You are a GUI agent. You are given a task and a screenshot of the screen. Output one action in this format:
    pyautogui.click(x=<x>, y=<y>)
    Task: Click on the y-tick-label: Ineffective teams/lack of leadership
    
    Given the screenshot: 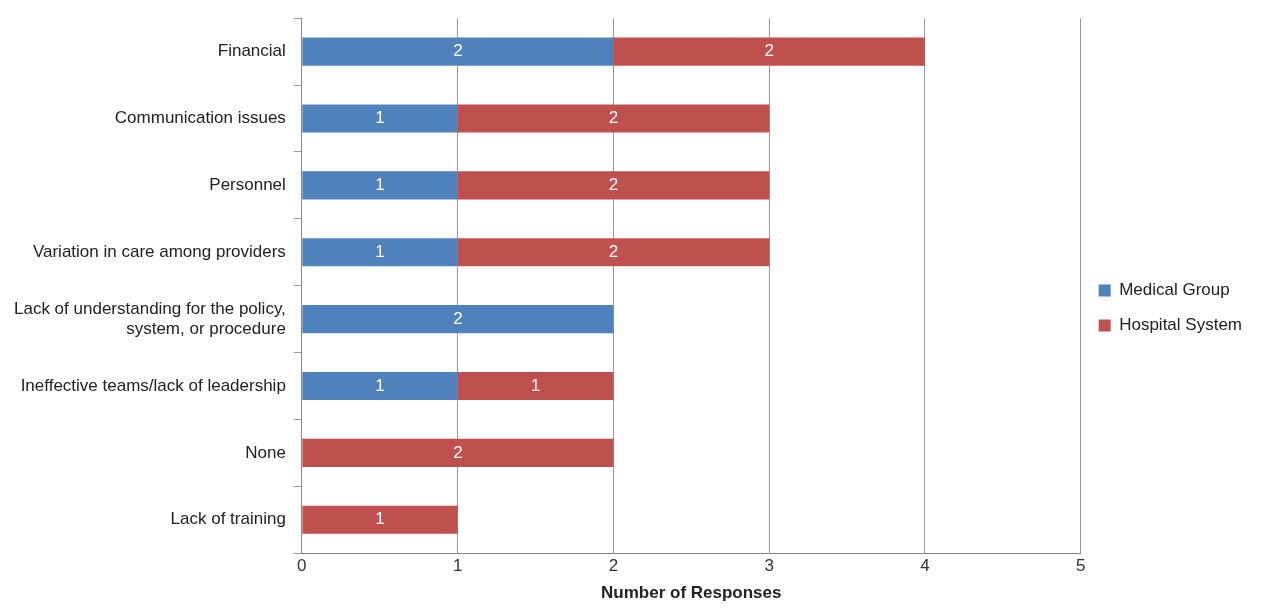 What is the action you would take?
    pyautogui.click(x=153, y=385)
    